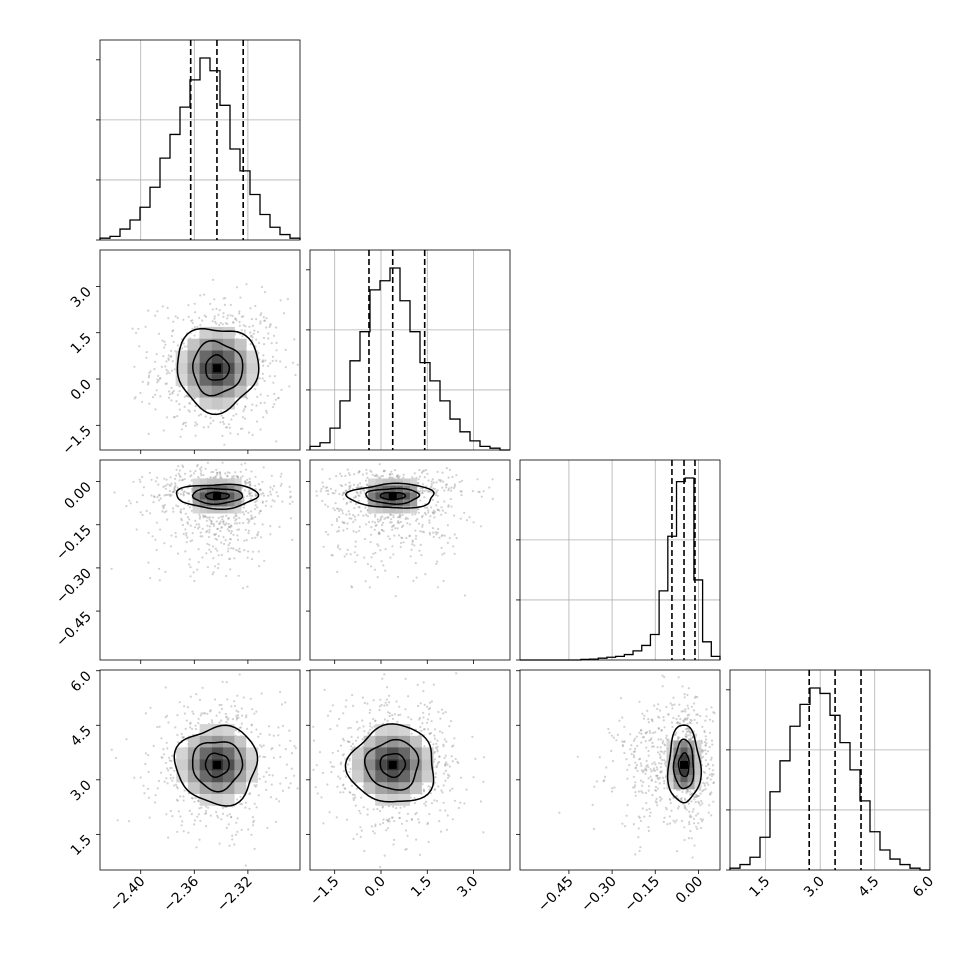  What do you see at coordinates (642, 895) in the screenshot?
I see `x-tick-label: −0.15` at bounding box center [642, 895].